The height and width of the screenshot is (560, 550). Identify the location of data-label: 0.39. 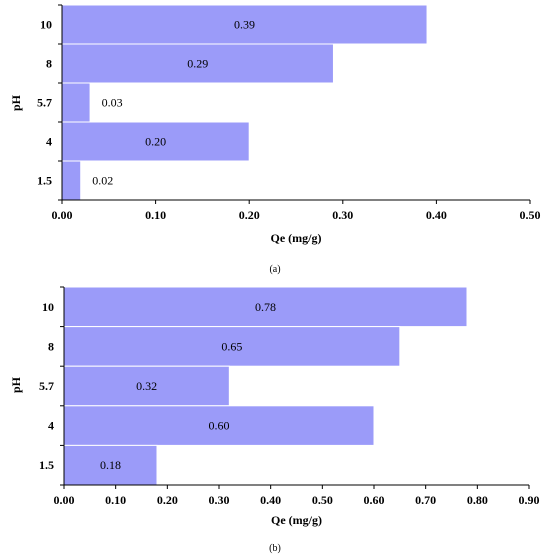
(244, 25).